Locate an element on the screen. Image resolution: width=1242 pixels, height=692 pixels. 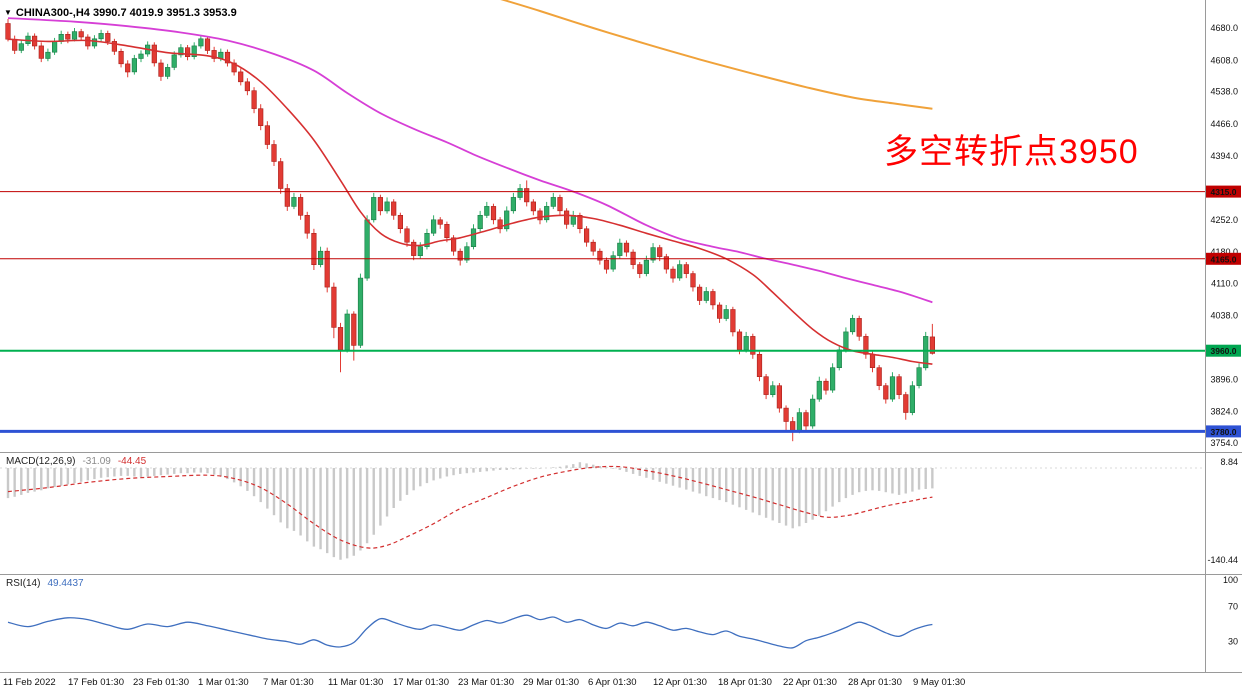
y-axis-tick: 4038.0 is located at coordinates (1224, 316).